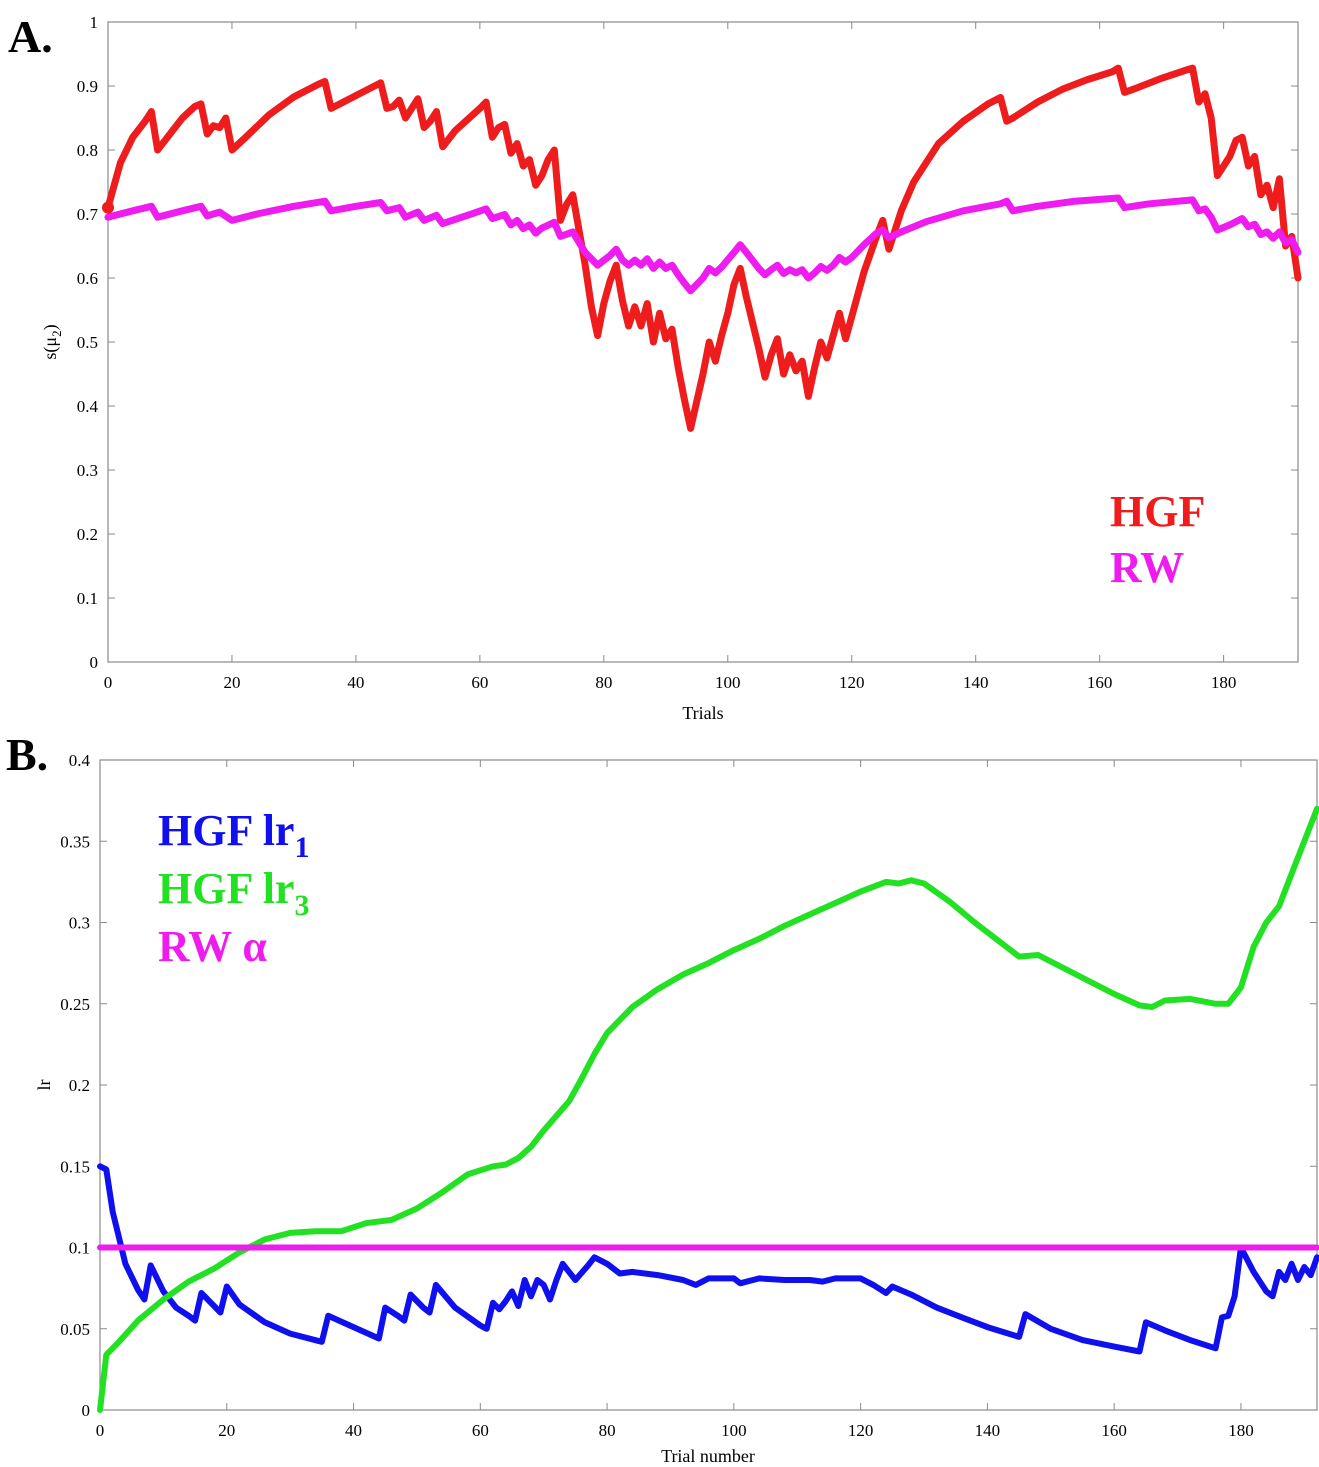  What do you see at coordinates (79, 1085) in the screenshot?
I see `panel-b-y-tick-label: 0.2` at bounding box center [79, 1085].